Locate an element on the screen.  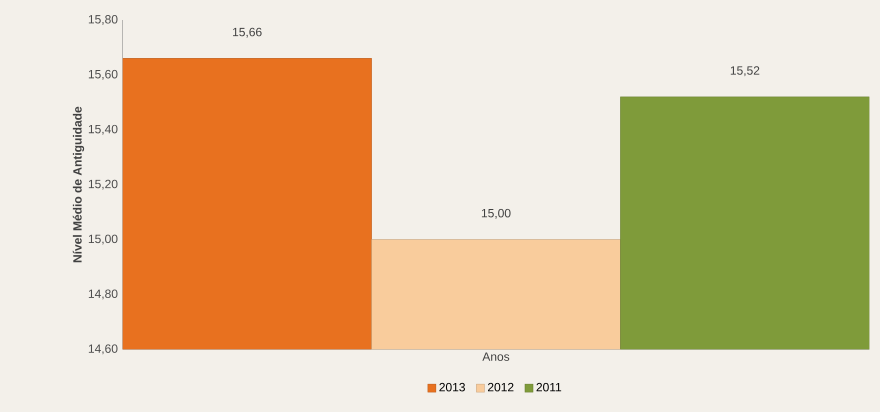
data-label: 15,52 is located at coordinates (745, 71).